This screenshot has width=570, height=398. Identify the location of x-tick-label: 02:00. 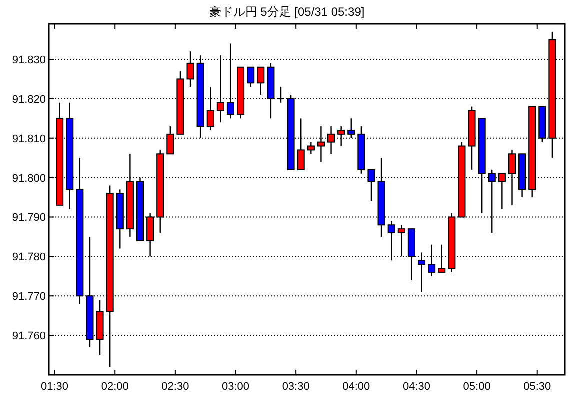
(115, 387).